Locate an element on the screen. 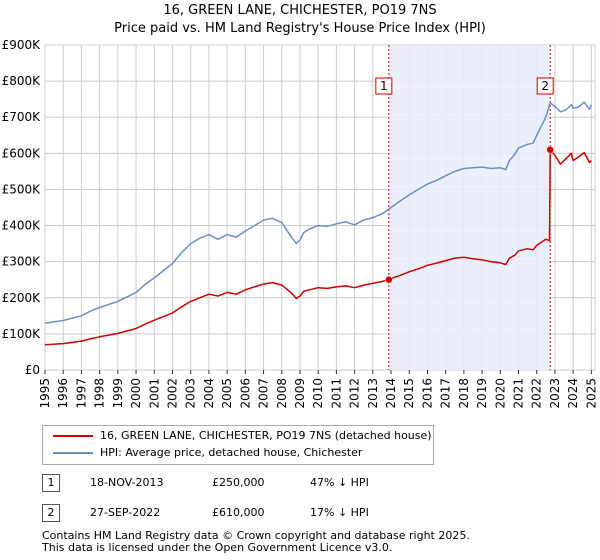 The width and height of the screenshot is (600, 560). y-tick-label: £0 is located at coordinates (32, 370).